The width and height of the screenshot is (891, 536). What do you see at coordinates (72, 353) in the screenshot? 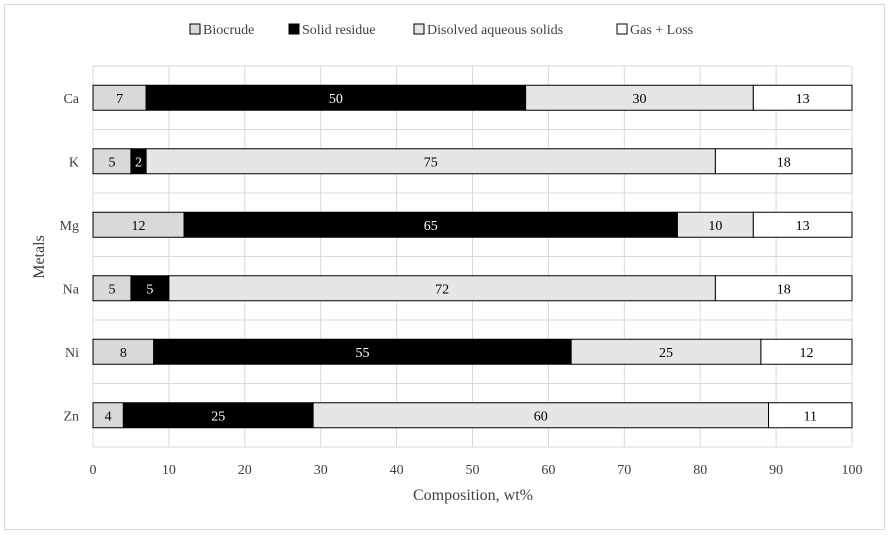
I see `y-tick-label: Ni` at bounding box center [72, 353].